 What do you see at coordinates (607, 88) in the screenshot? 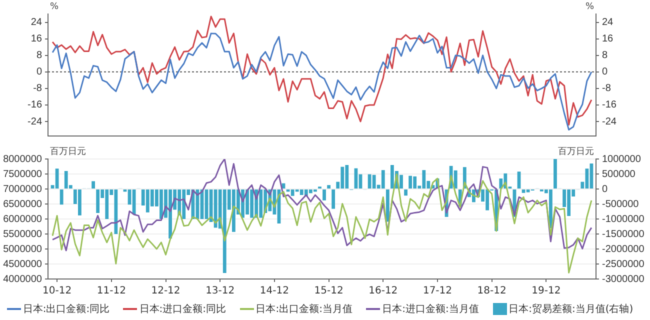
I see `y2-tick-label: -8` at bounding box center [607, 88].